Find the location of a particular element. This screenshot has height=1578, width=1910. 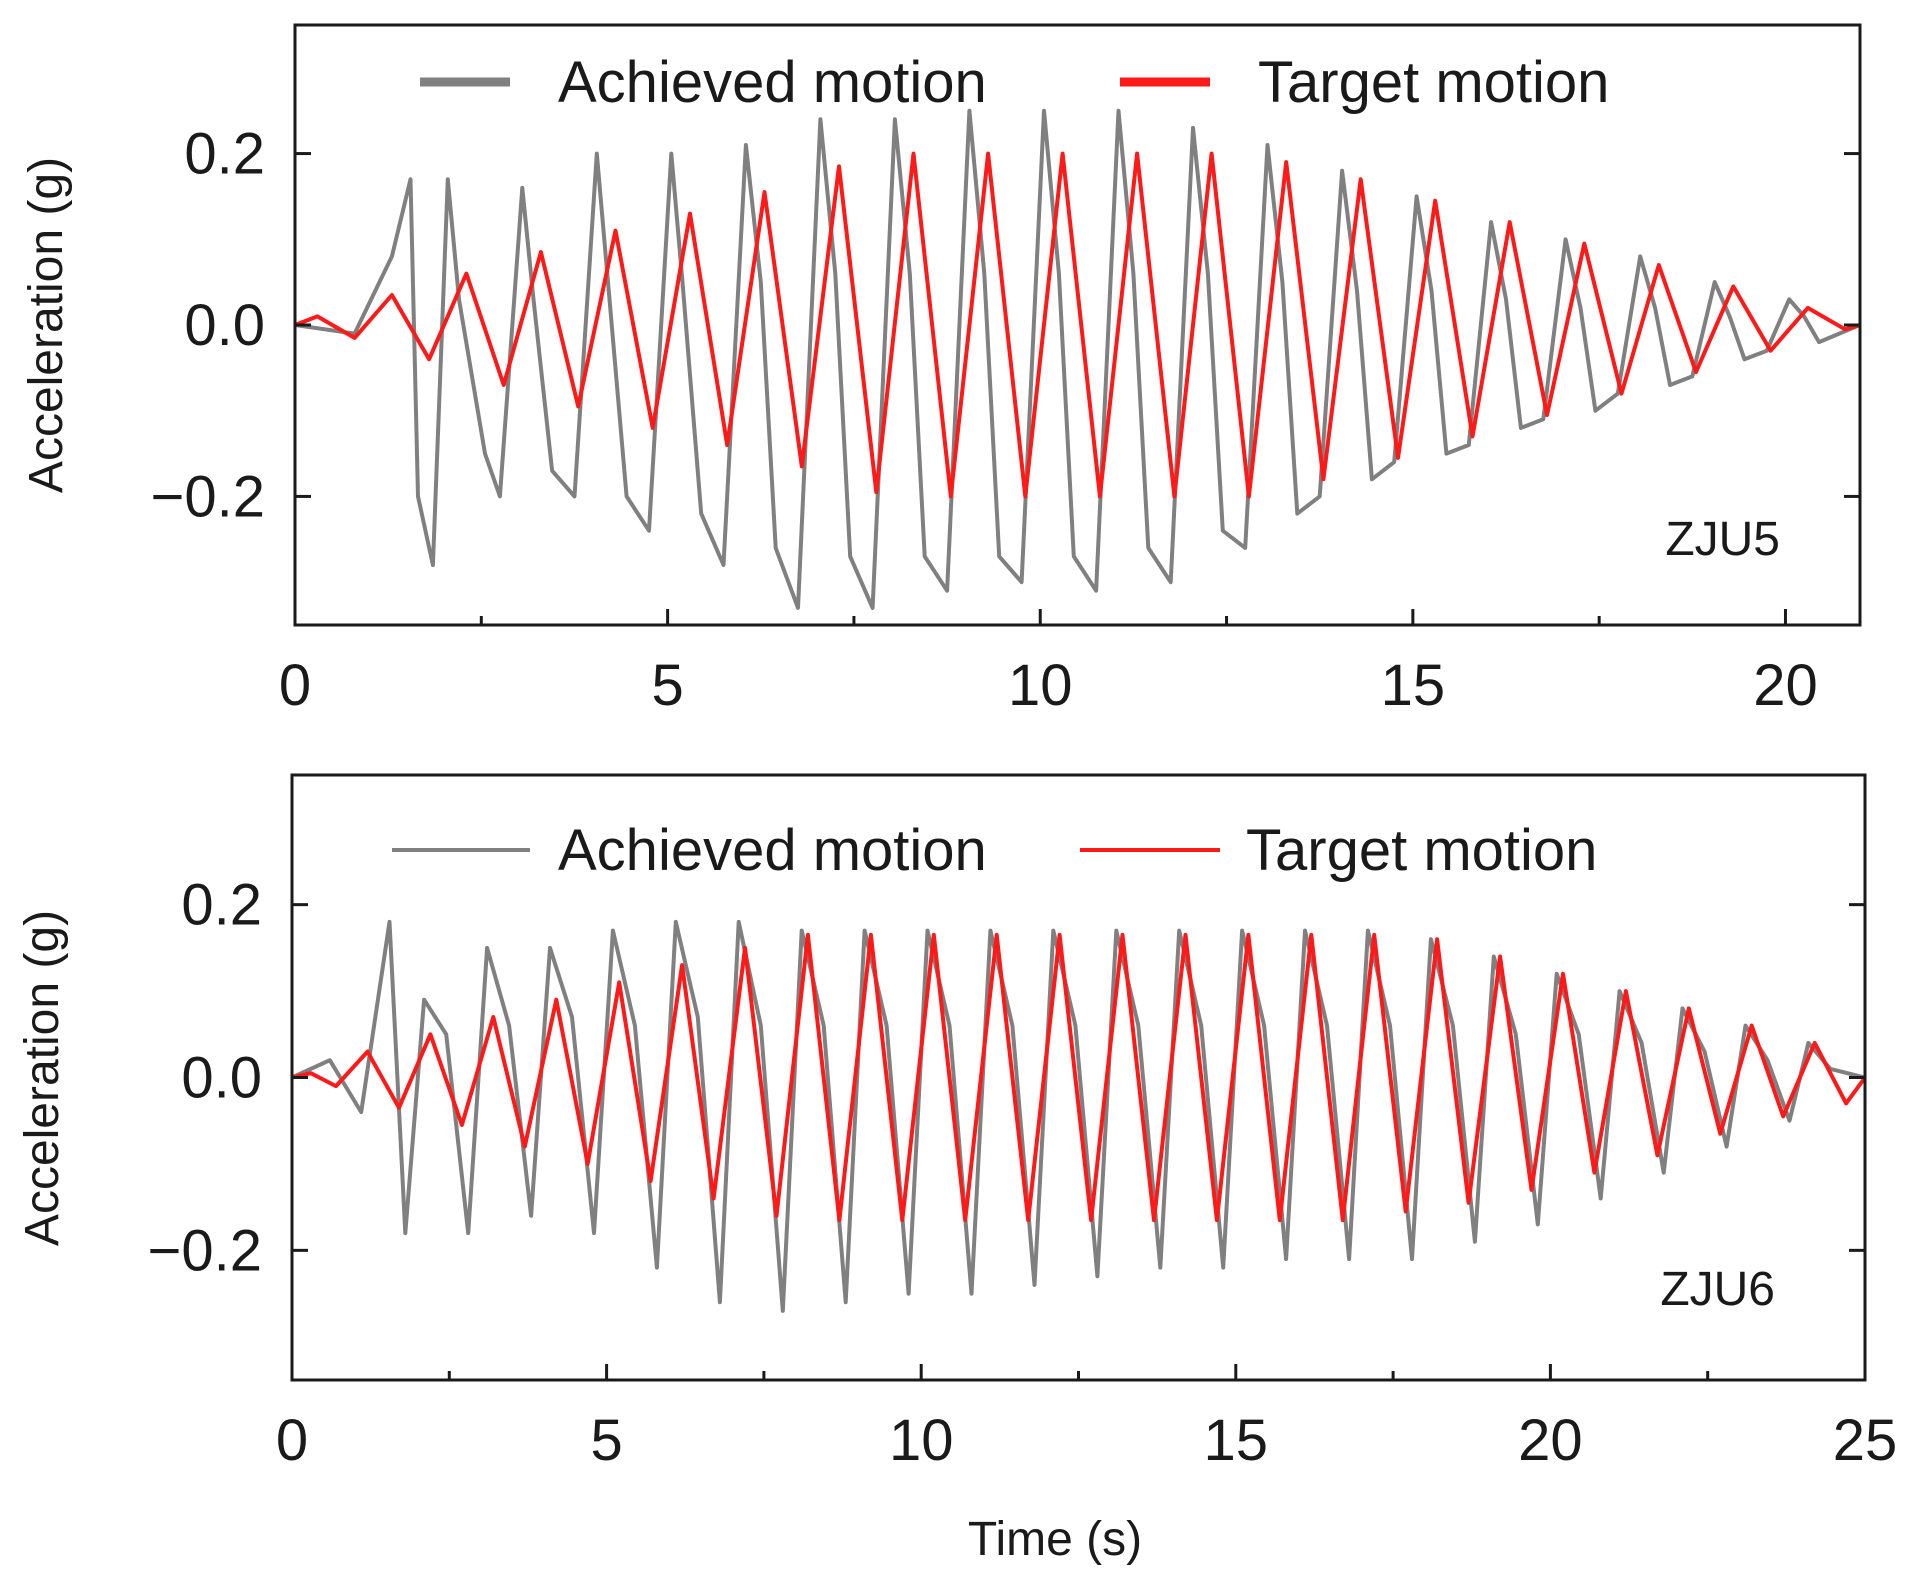

x-tick-label: 25 is located at coordinates (1865, 1440).